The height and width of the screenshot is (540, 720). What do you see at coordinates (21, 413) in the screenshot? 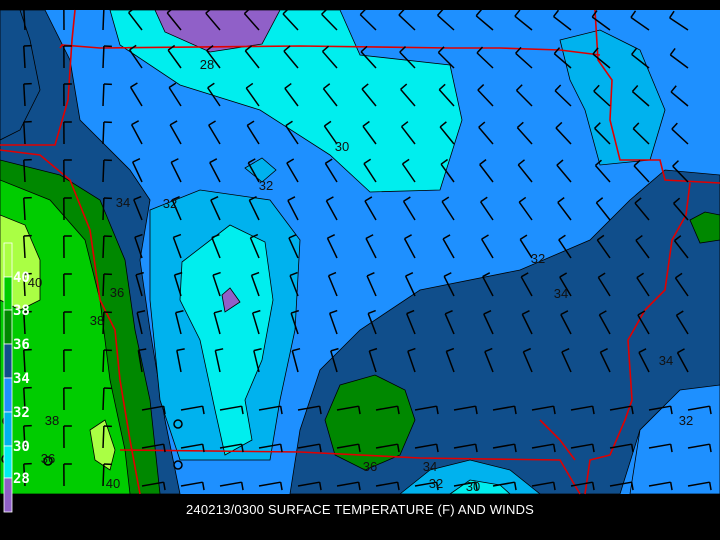
I see `legend-label: 32` at bounding box center [21, 413].